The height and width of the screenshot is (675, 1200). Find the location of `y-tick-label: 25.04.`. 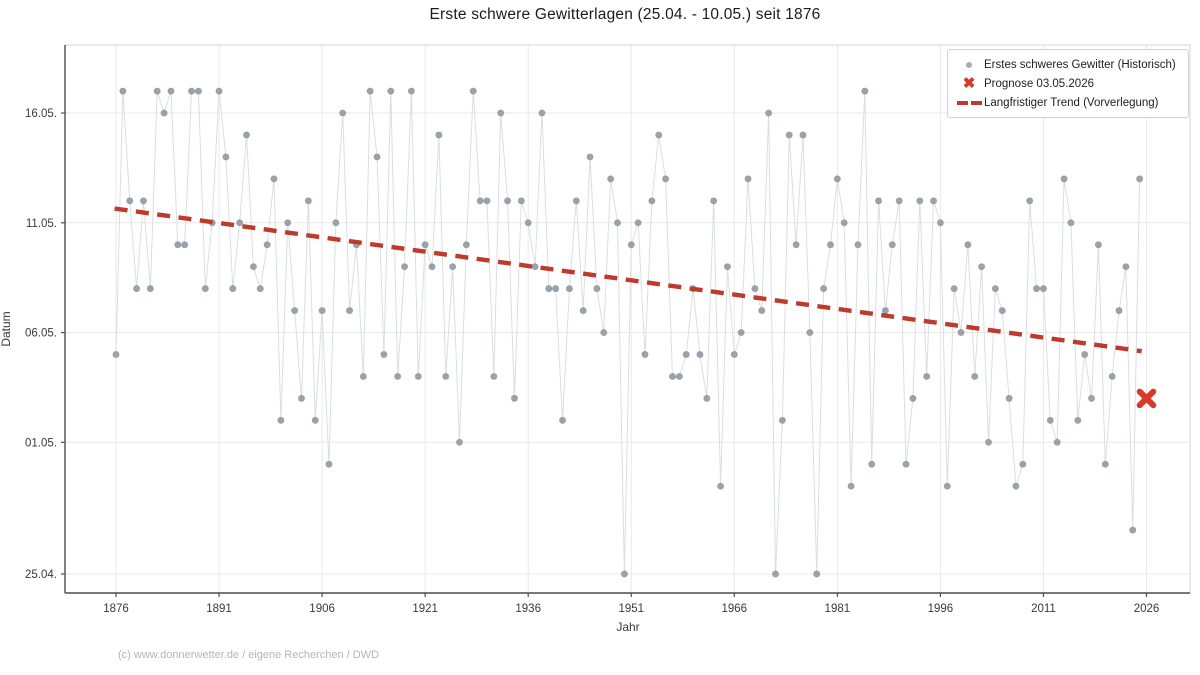

y-tick-label: 25.04. is located at coordinates (41, 575).